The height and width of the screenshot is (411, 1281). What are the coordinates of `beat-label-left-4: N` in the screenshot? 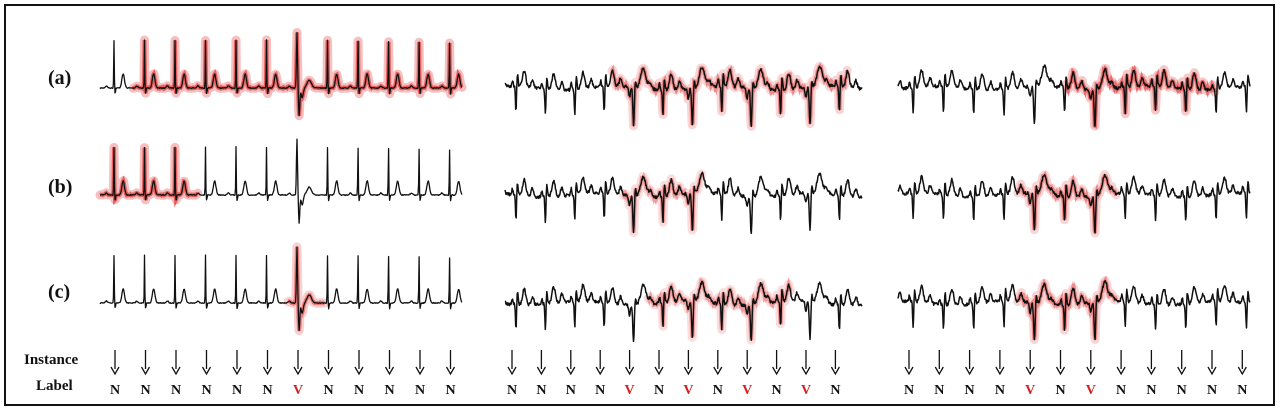 It's located at (206, 390).